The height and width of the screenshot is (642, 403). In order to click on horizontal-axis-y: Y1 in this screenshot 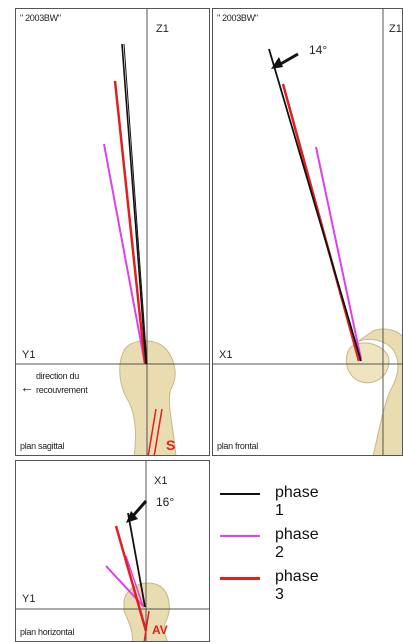, I will do `click(29, 599)`.